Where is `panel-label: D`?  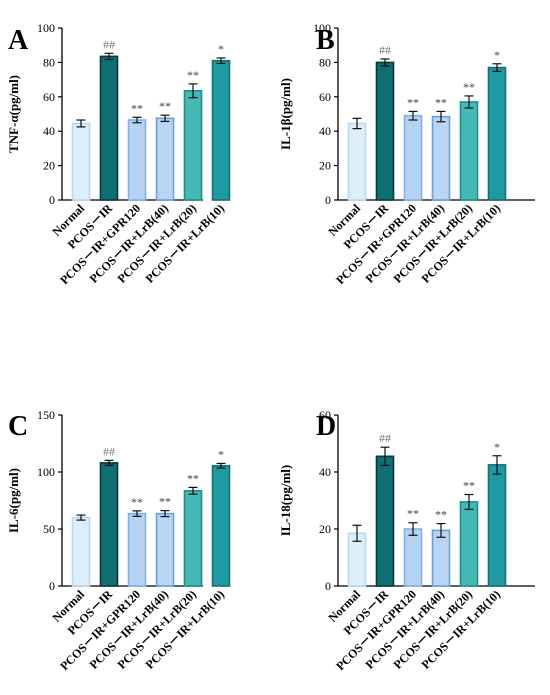
panel-label: D is located at coordinates (326, 426).